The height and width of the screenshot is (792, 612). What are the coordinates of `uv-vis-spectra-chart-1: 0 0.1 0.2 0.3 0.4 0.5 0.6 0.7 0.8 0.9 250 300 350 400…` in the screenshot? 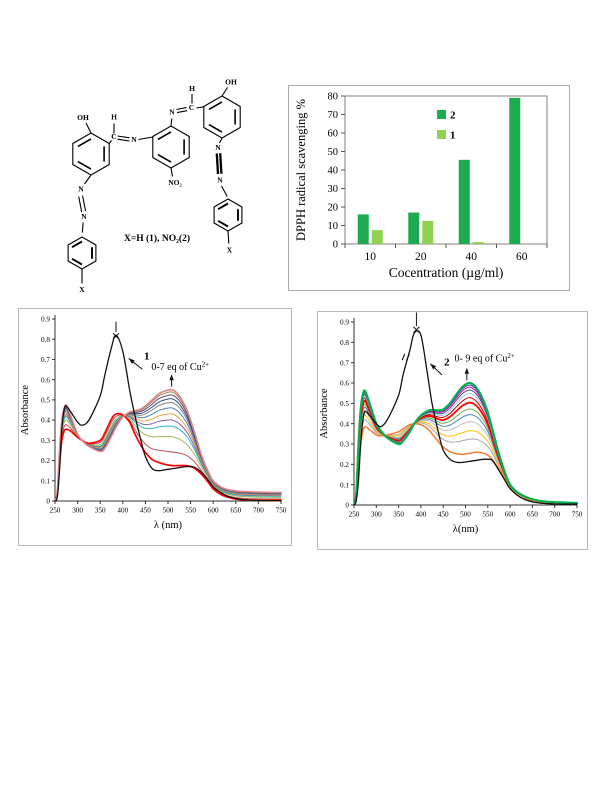 It's located at (153, 423).